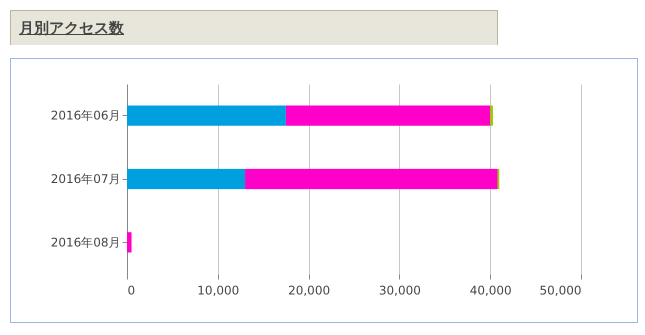 This screenshot has width=645, height=335. What do you see at coordinates (309, 291) in the screenshot?
I see `x-tick-label: 20,000` at bounding box center [309, 291].